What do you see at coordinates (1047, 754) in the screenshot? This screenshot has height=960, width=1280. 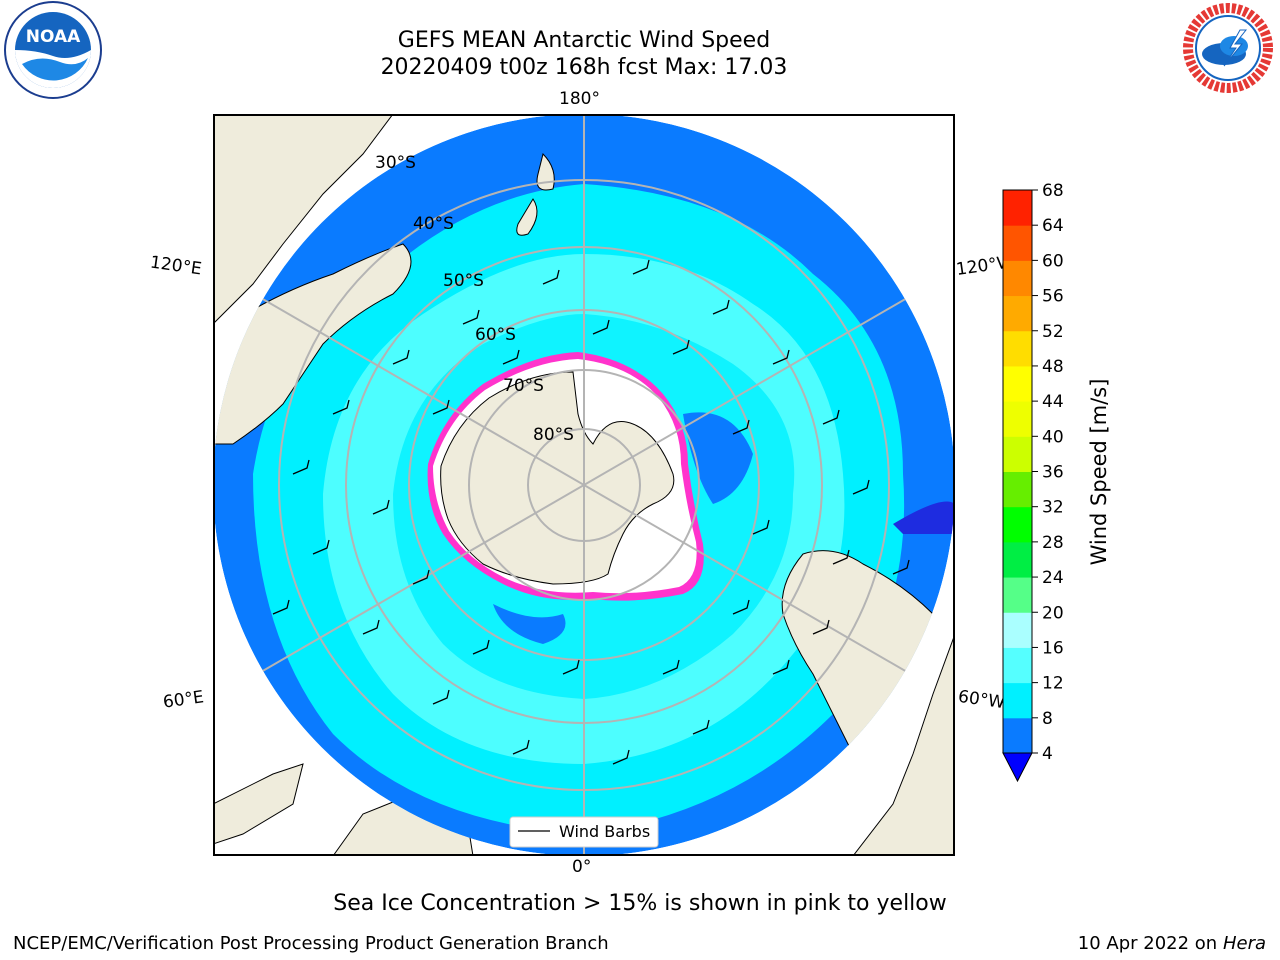 I see `colorbar-tick-label: 4` at bounding box center [1047, 754].